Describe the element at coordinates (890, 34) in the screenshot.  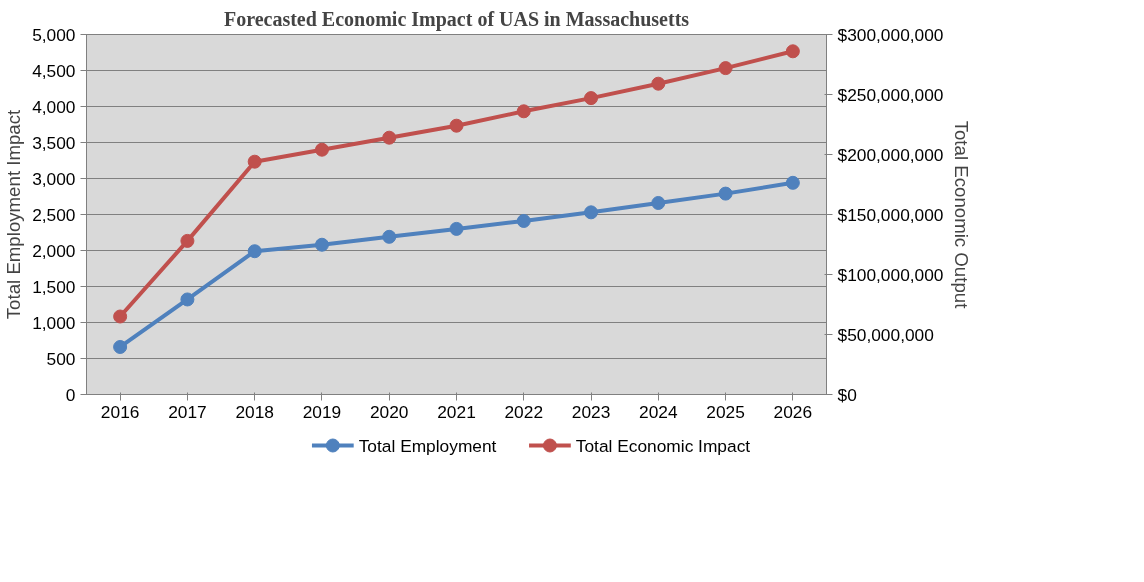
I see `y2-tick-label: $300,000,000` at that location.